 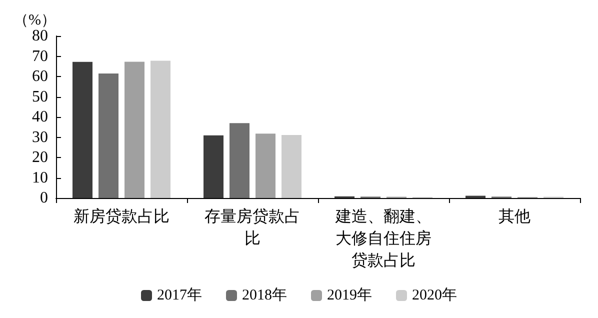 What do you see at coordinates (349, 295) in the screenshot?
I see `legend-label: 2019年` at bounding box center [349, 295].